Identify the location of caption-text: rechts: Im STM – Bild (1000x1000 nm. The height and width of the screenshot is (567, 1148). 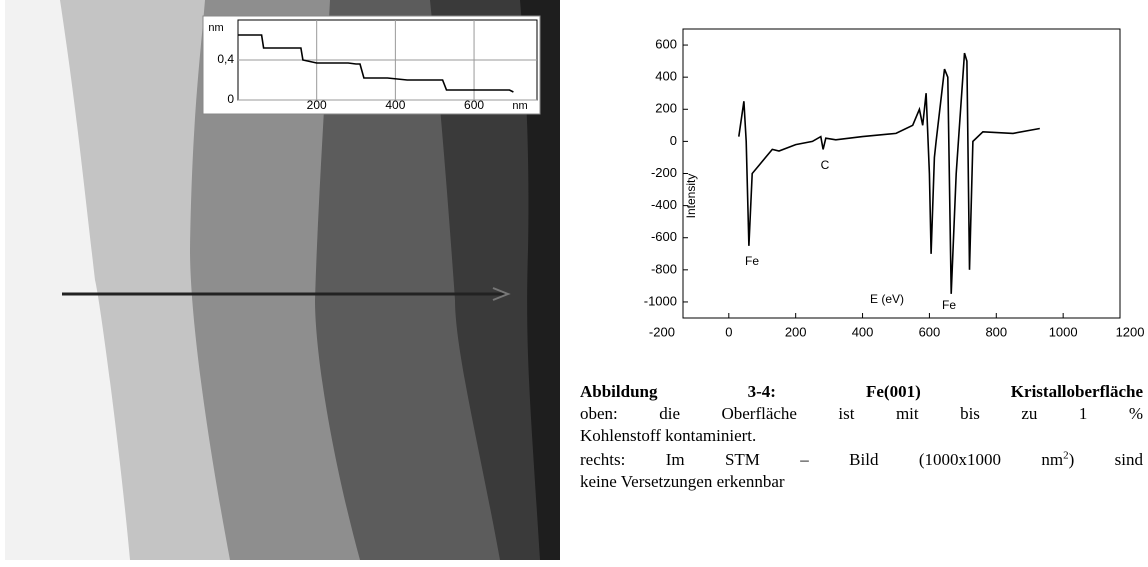
(822, 459).